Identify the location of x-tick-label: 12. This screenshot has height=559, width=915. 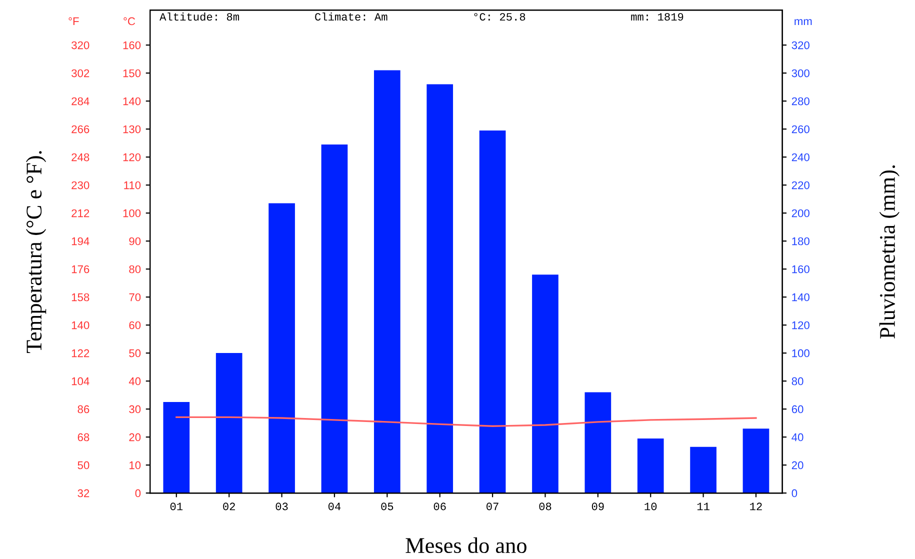
(756, 506).